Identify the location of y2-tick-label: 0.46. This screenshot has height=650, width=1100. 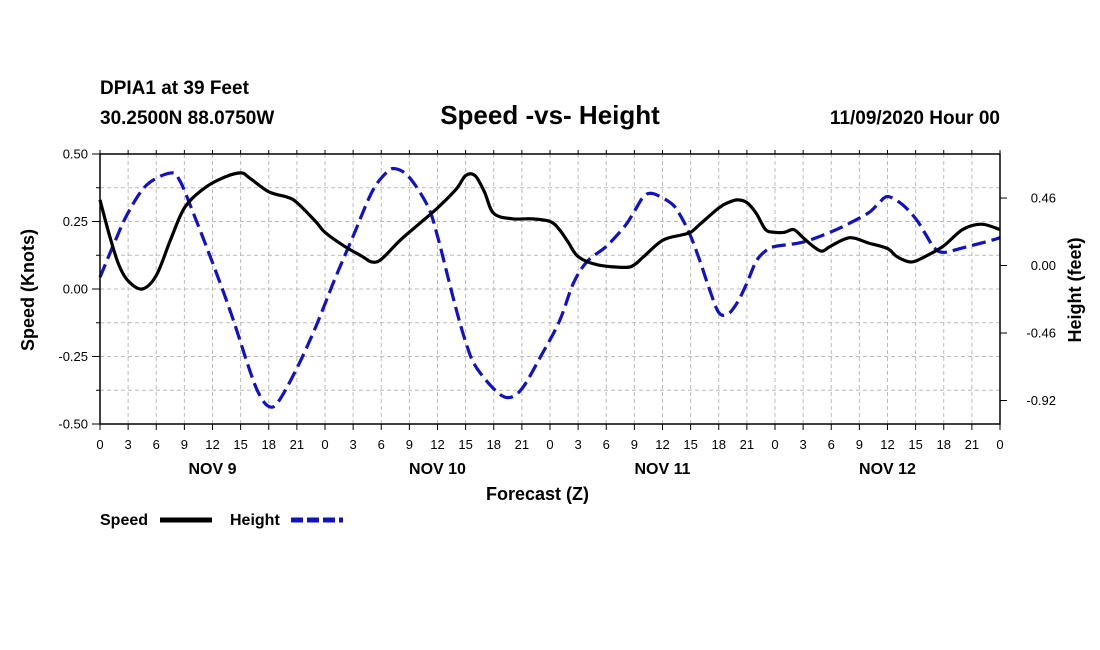
(1043, 198).